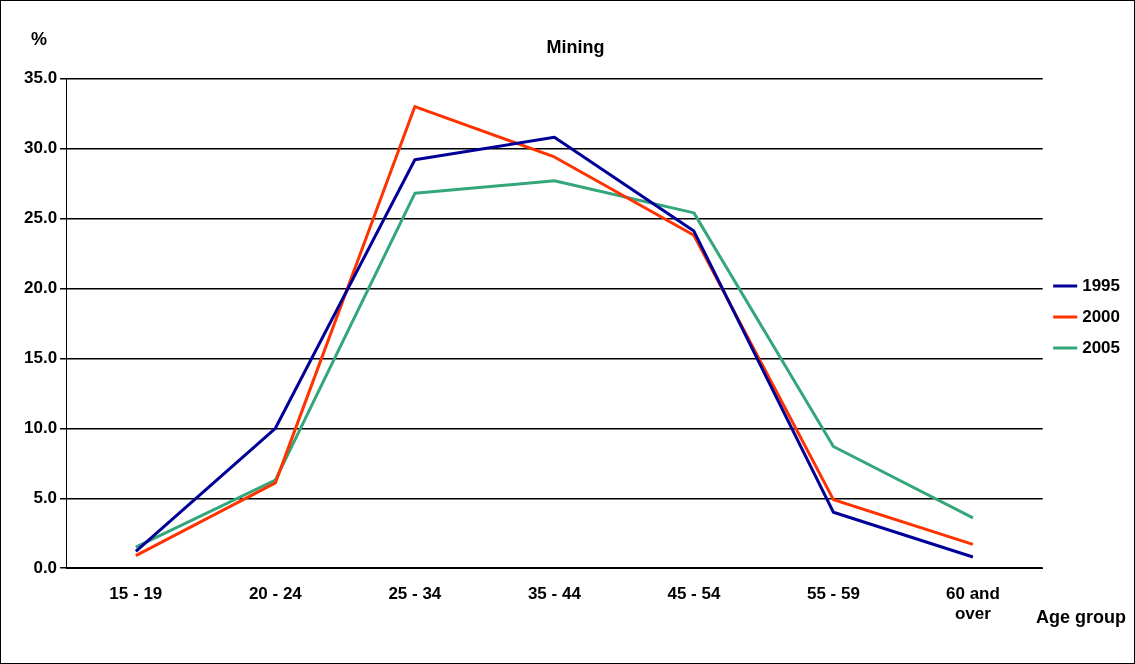  I want to click on x-tick-label: 35 - 44, so click(554, 594).